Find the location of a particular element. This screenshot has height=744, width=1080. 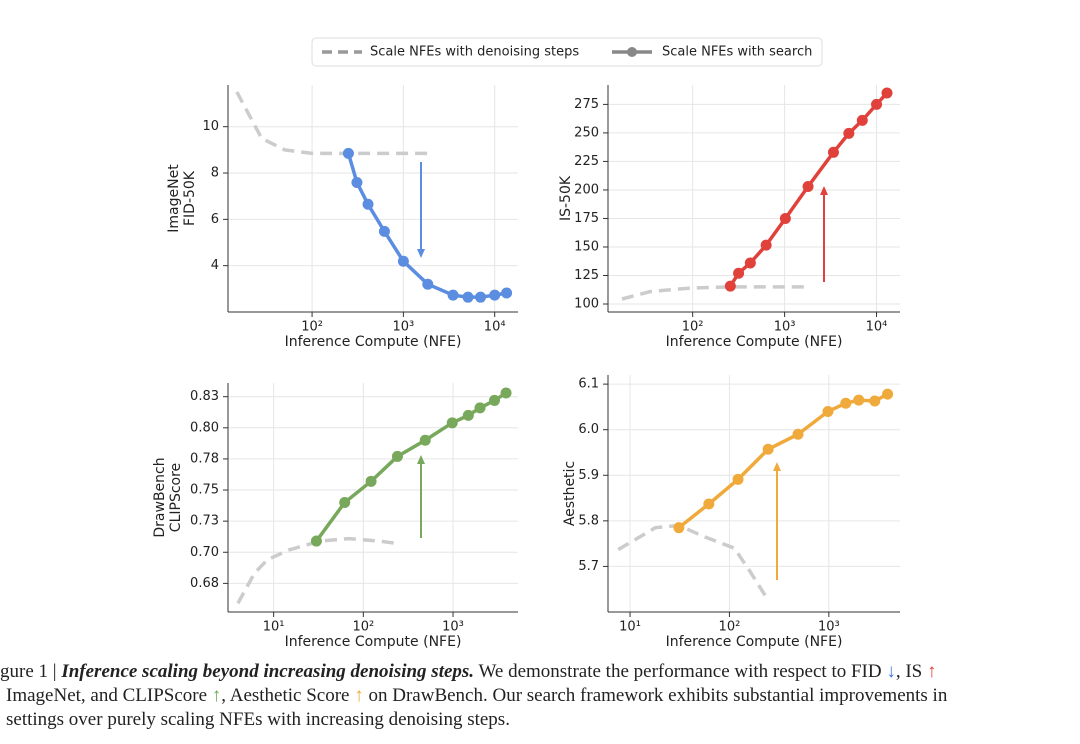

y-axis-label: ImageNet is located at coordinates (174, 198).